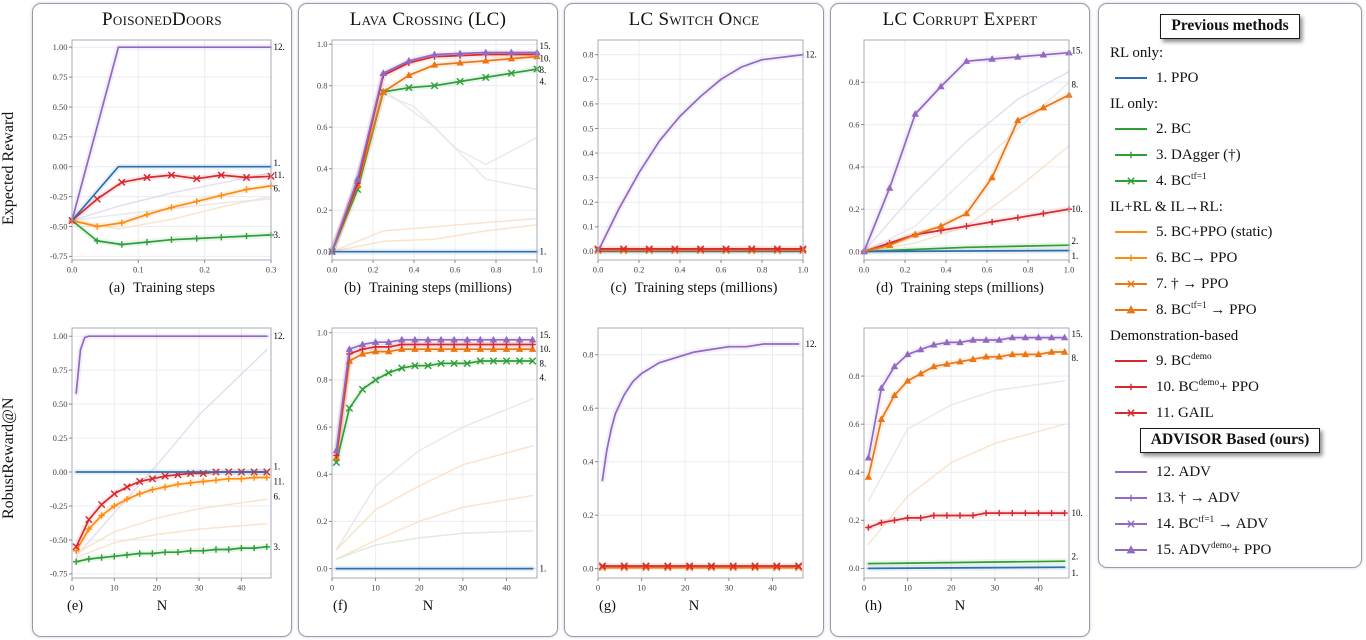 This screenshot has width=1366, height=640. What do you see at coordinates (1230, 361) in the screenshot?
I see `legend-item-9: 9. BCdemo` at bounding box center [1230, 361].